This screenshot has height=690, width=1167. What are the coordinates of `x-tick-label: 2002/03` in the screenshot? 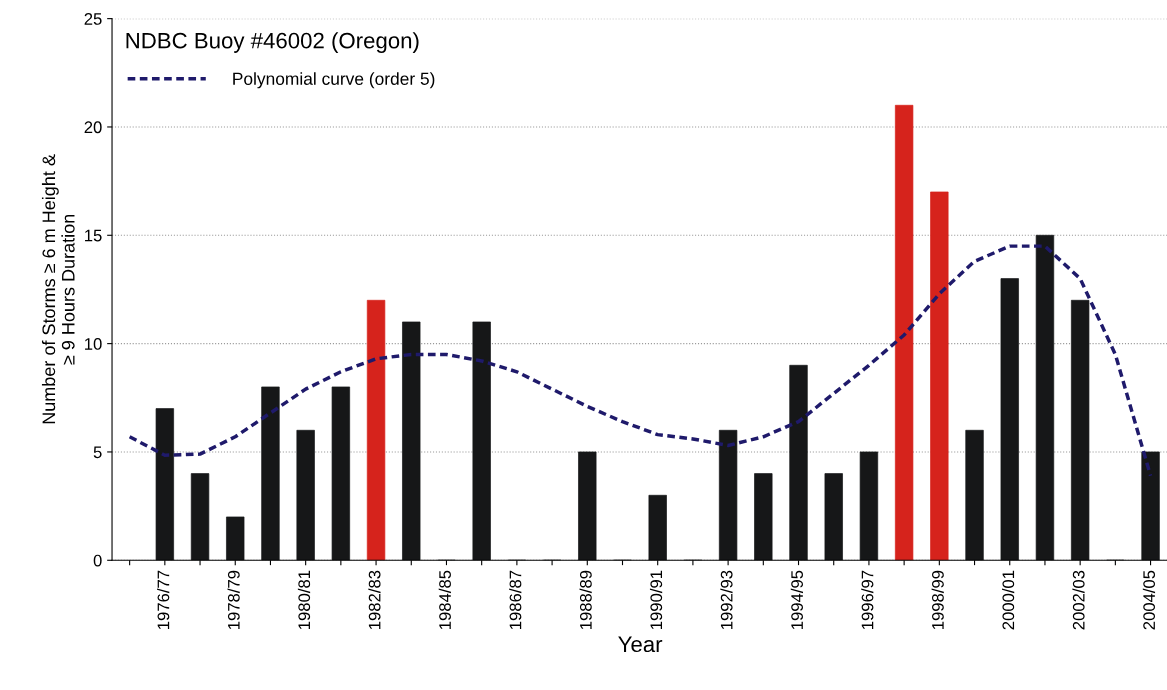 It's located at (1078, 600).